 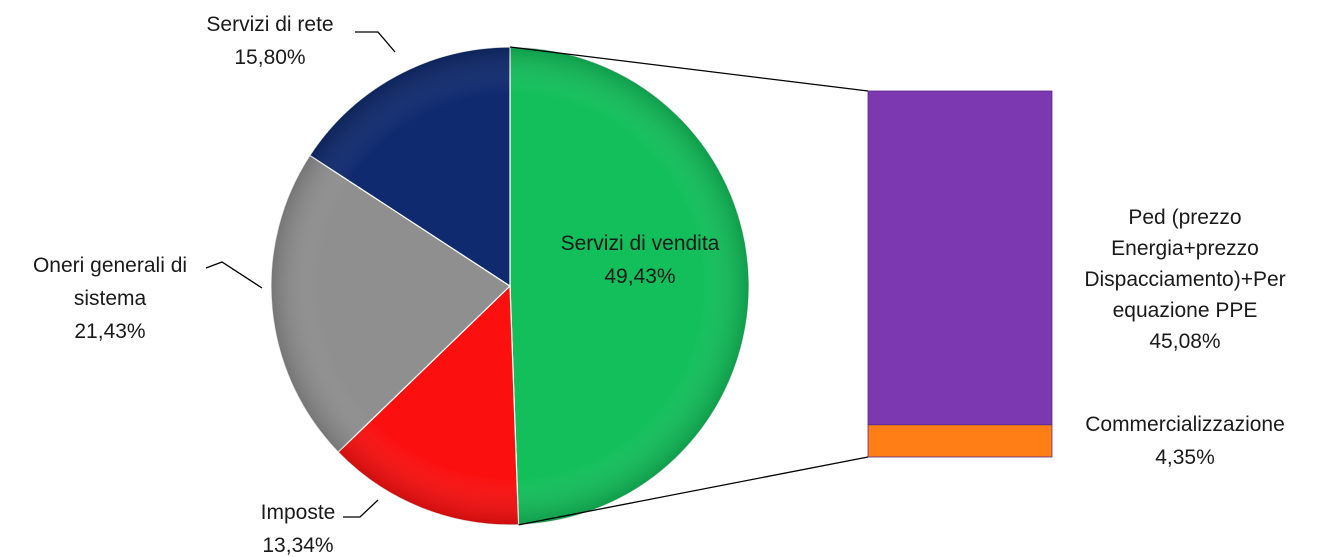 I want to click on connector-line-bottom, so click(x=693, y=491).